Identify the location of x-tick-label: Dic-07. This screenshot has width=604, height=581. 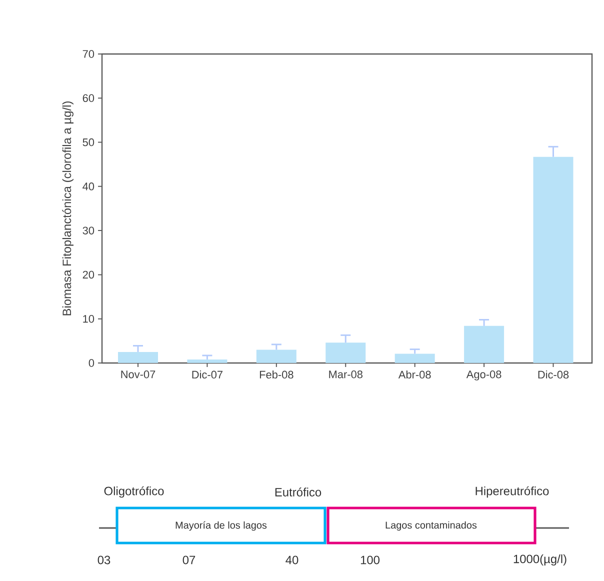
(207, 374).